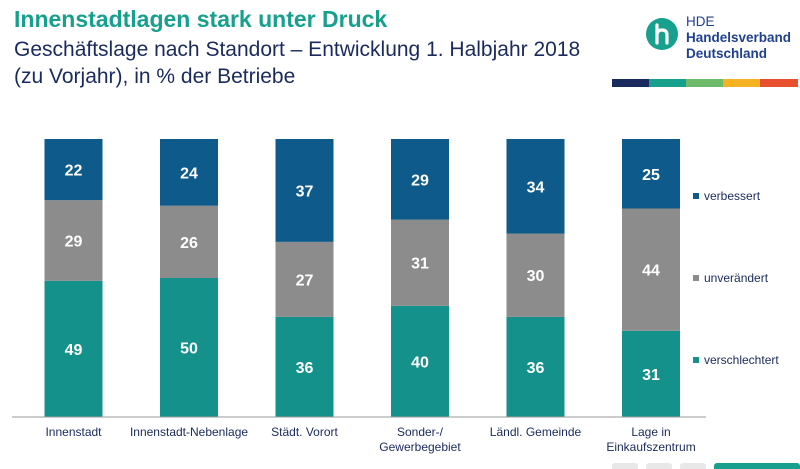 This screenshot has height=469, width=800. I want to click on data-label: 44, so click(651, 271).